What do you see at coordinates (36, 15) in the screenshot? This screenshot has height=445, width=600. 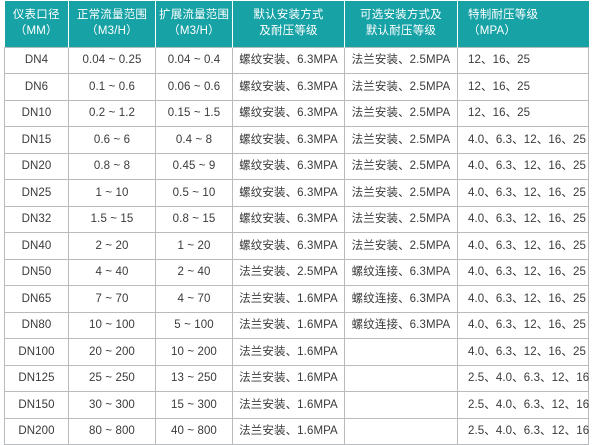 I see `column-header-line1: 仪表口径` at bounding box center [36, 15].